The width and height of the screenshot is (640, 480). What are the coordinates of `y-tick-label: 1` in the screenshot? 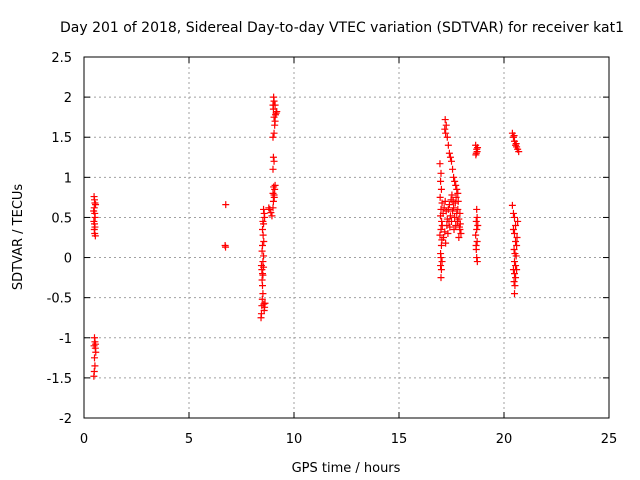 It's located at (68, 178).